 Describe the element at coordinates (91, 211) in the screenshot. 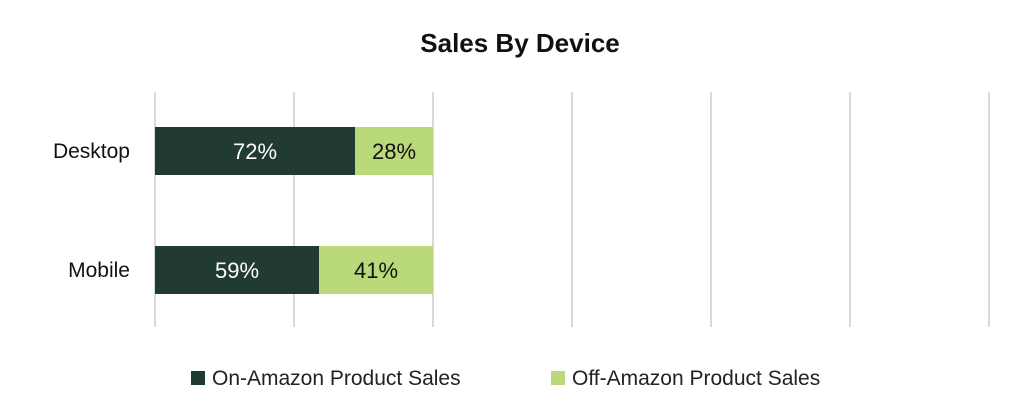

I see `category-labels: Desktop Mobile` at that location.